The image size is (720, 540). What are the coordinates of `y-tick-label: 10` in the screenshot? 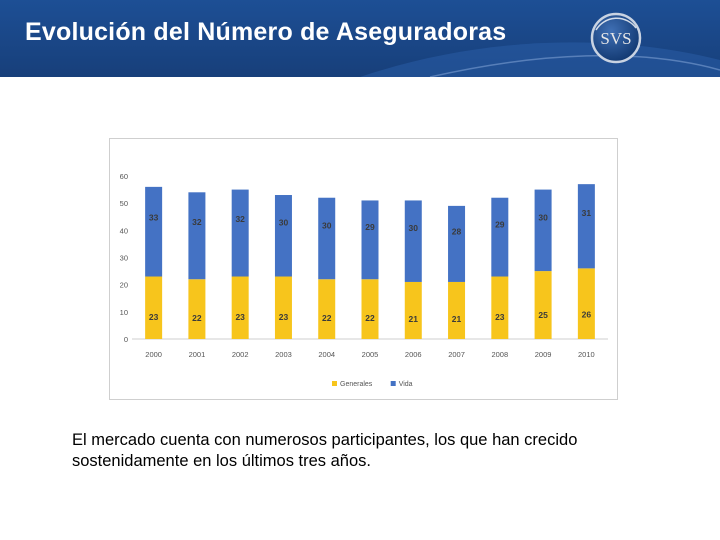 It's located at (124, 312).